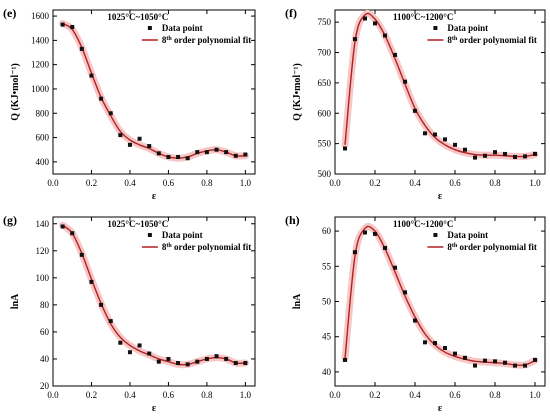 The height and width of the screenshot is (416, 550). I want to click on y-tick-label: 20, so click(45, 386).